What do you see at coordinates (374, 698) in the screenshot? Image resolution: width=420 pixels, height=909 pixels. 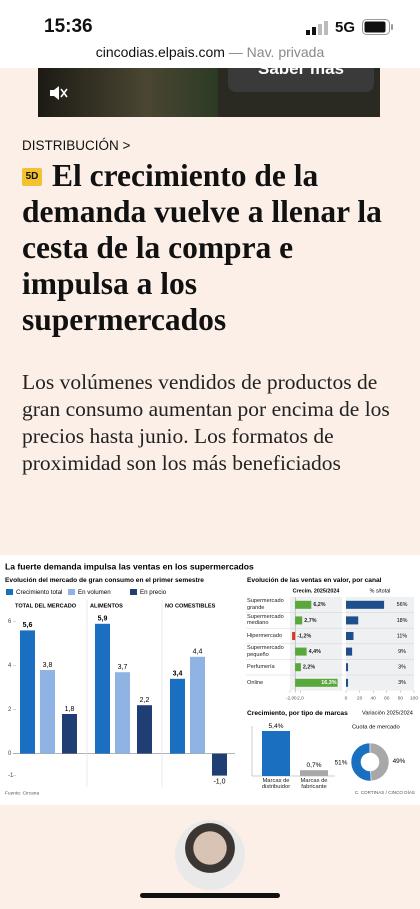 I see `x-tick-label: 40` at bounding box center [374, 698].